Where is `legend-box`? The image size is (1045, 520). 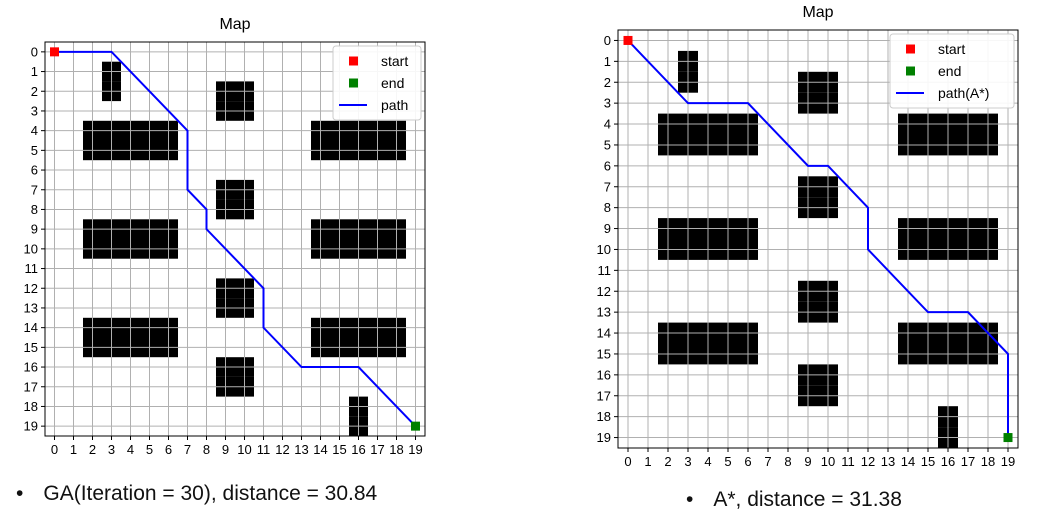 legend-box is located at coordinates (952, 71).